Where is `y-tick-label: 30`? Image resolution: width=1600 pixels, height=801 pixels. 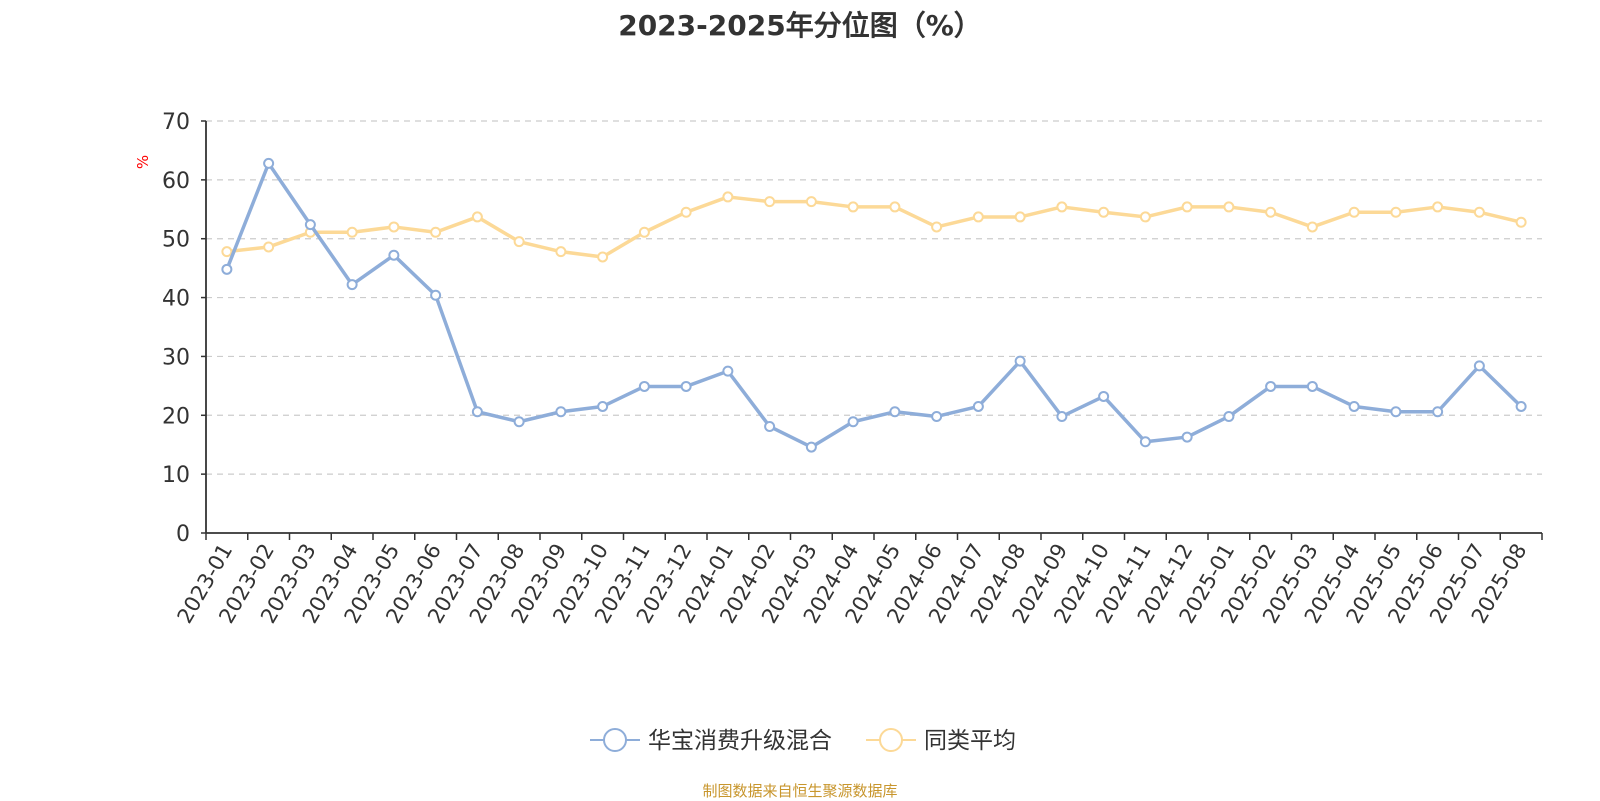 y-tick-label: 30 is located at coordinates (176, 357).